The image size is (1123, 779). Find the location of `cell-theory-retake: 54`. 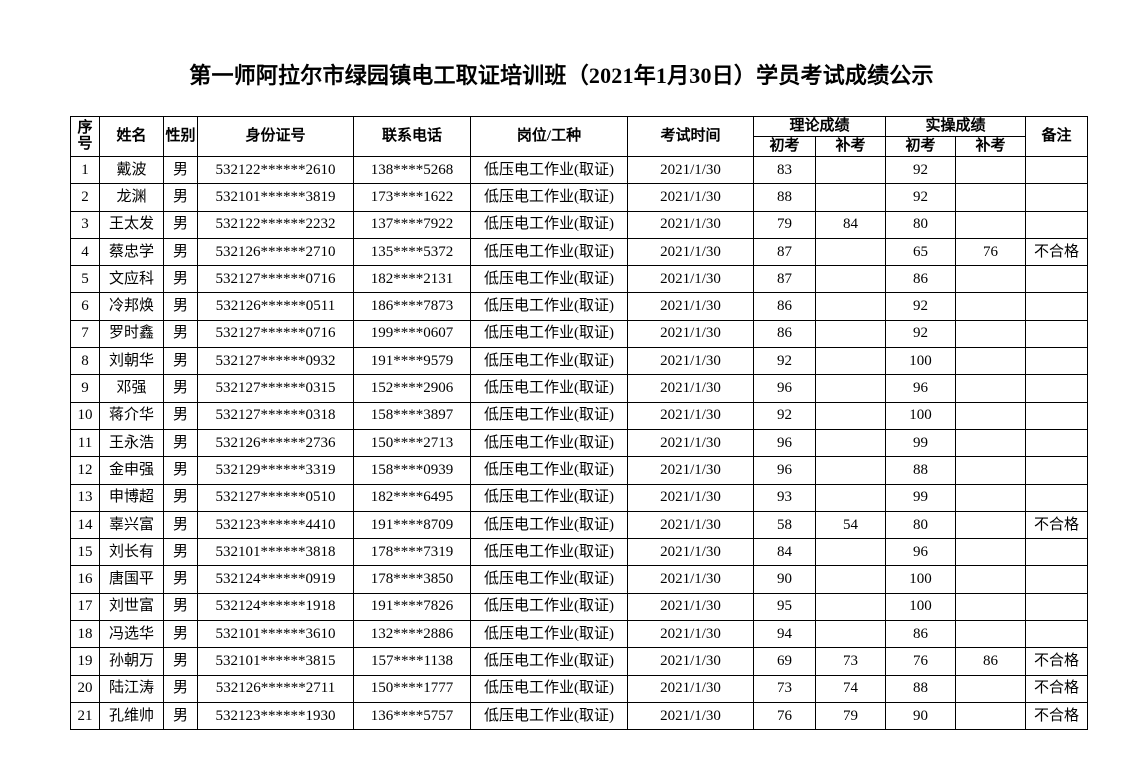

cell-theory-retake: 54 is located at coordinates (850, 525).